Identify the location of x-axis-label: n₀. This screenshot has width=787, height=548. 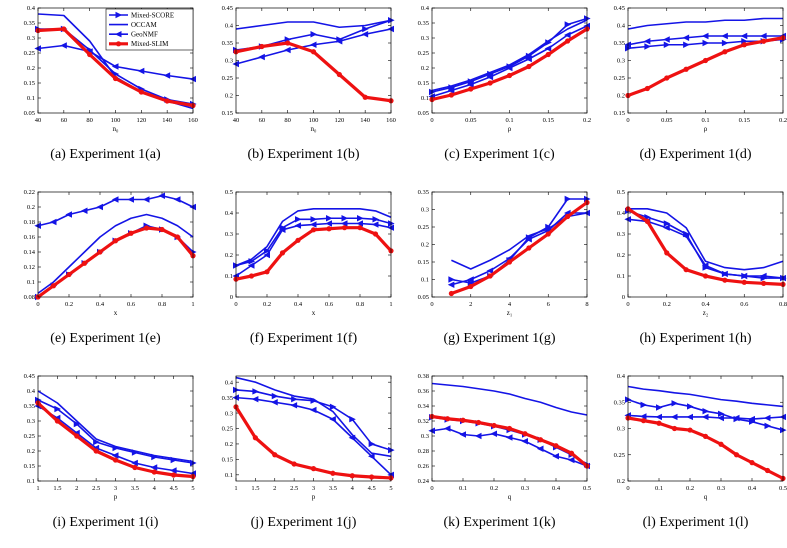
(116, 129).